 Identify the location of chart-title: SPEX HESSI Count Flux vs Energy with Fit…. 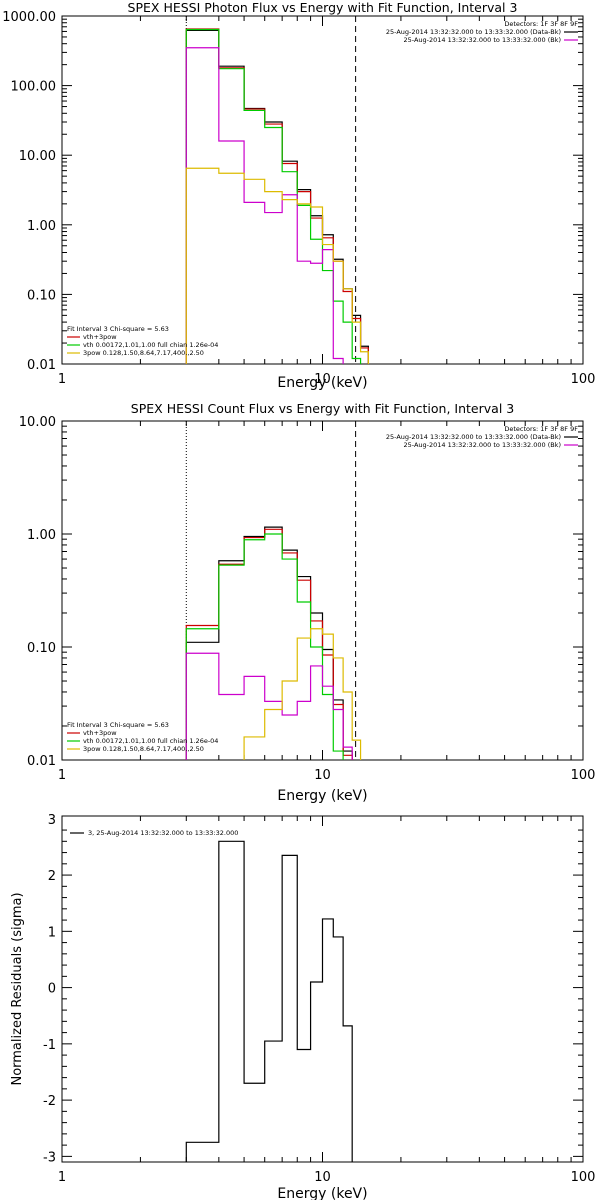
(322, 408).